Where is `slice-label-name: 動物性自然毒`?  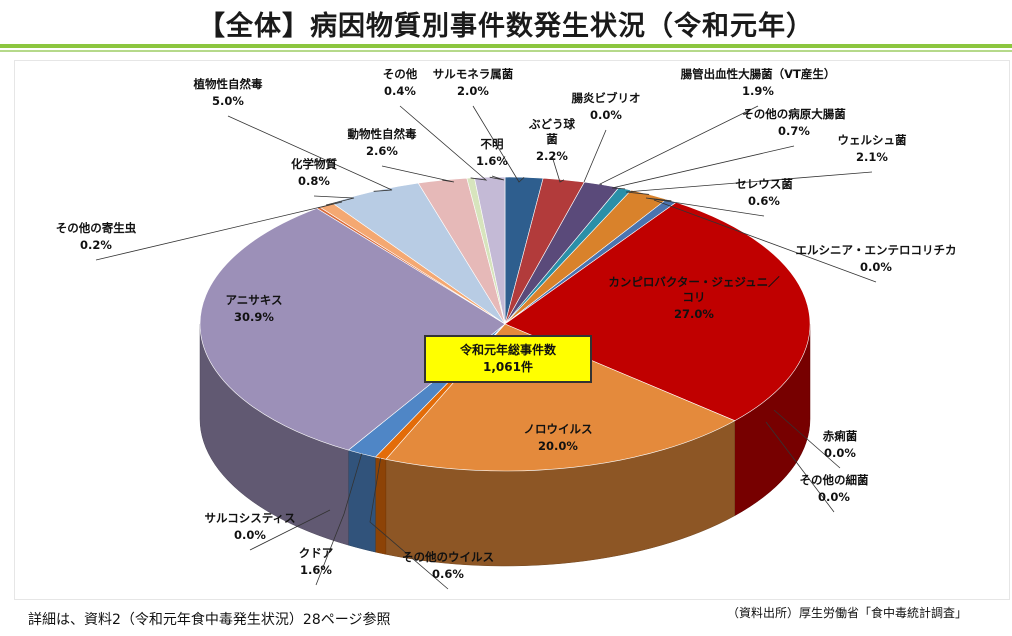
slice-label-name: 動物性自然毒 is located at coordinates (382, 134).